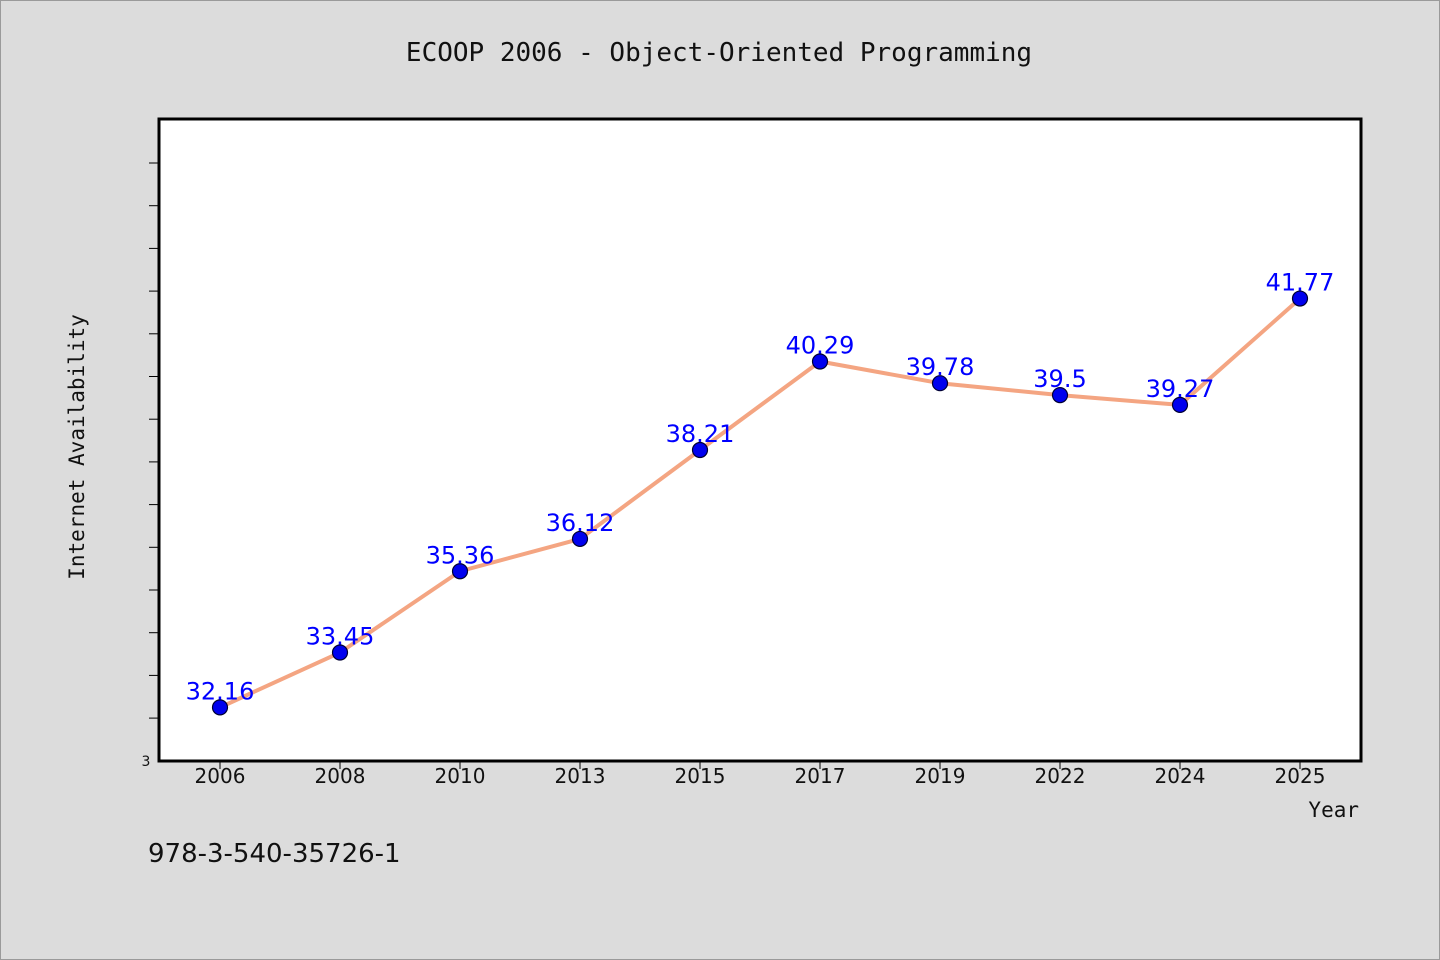 This screenshot has width=1440, height=960. What do you see at coordinates (154, 440) in the screenshot?
I see `y-axis-ticks` at bounding box center [154, 440].